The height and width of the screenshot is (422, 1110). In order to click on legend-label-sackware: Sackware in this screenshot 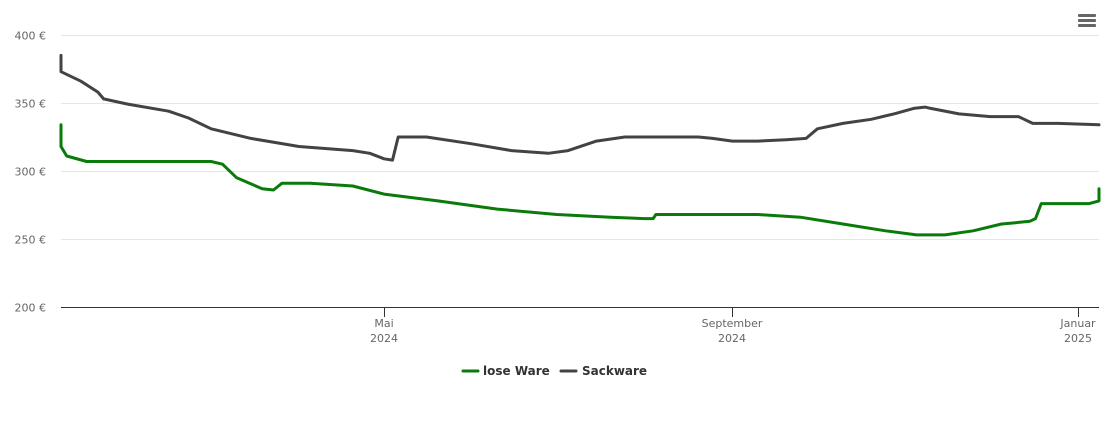, I will do `click(614, 371)`.